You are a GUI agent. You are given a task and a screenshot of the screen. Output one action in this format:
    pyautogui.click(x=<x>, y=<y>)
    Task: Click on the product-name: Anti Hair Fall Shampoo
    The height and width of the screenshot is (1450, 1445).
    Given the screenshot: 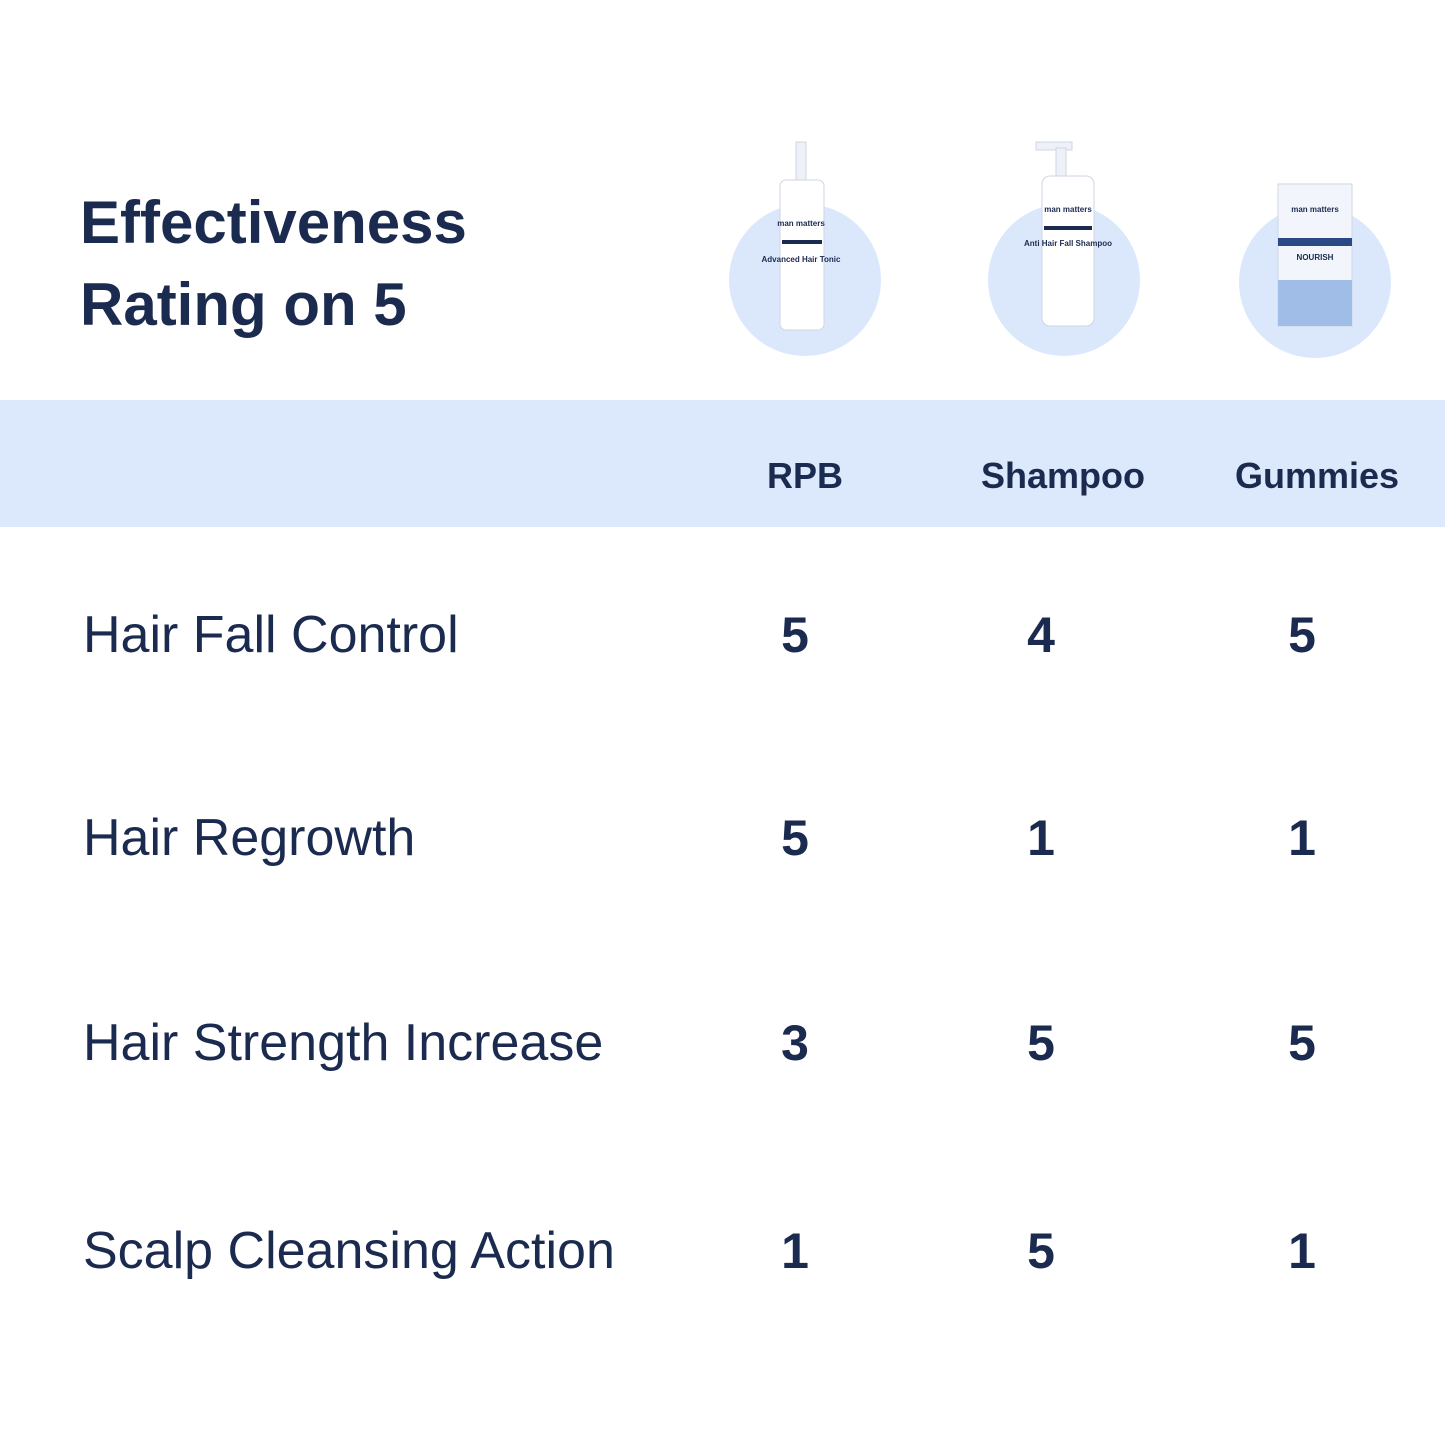 What is the action you would take?
    pyautogui.click(x=1068, y=243)
    